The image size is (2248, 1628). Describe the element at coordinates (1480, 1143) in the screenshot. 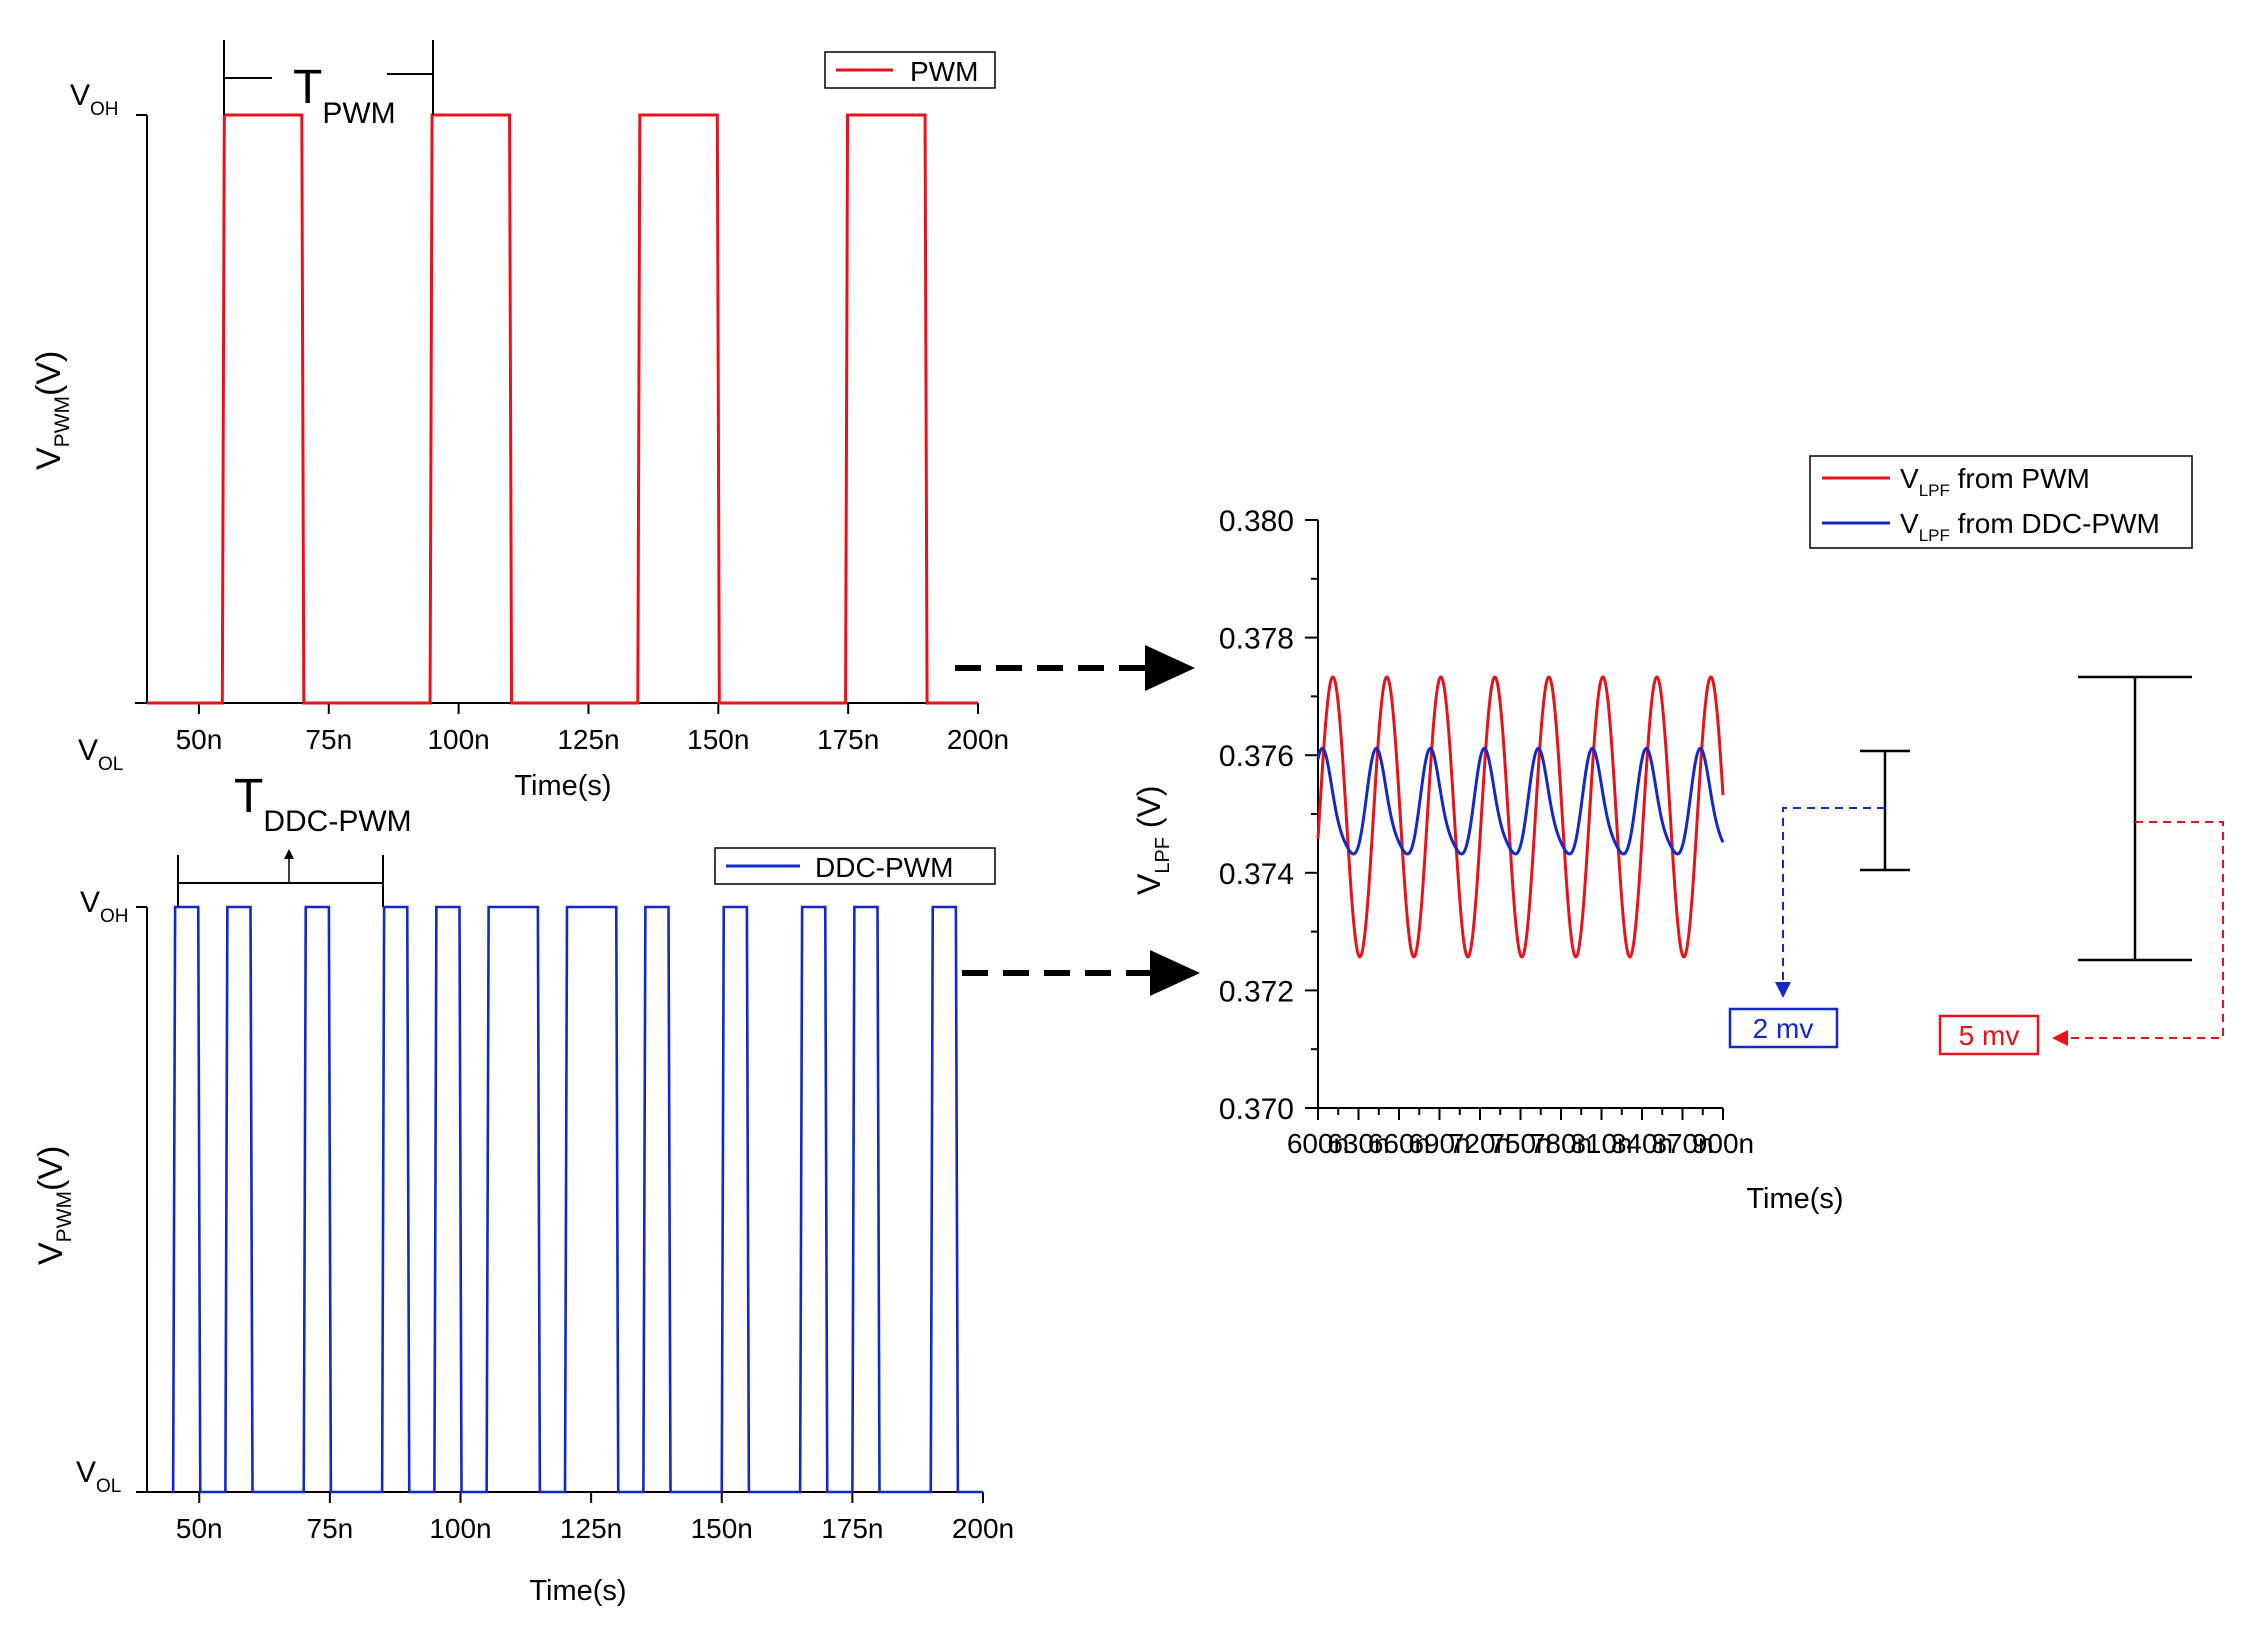

I see `lpf-x-tick-label: 720n` at that location.